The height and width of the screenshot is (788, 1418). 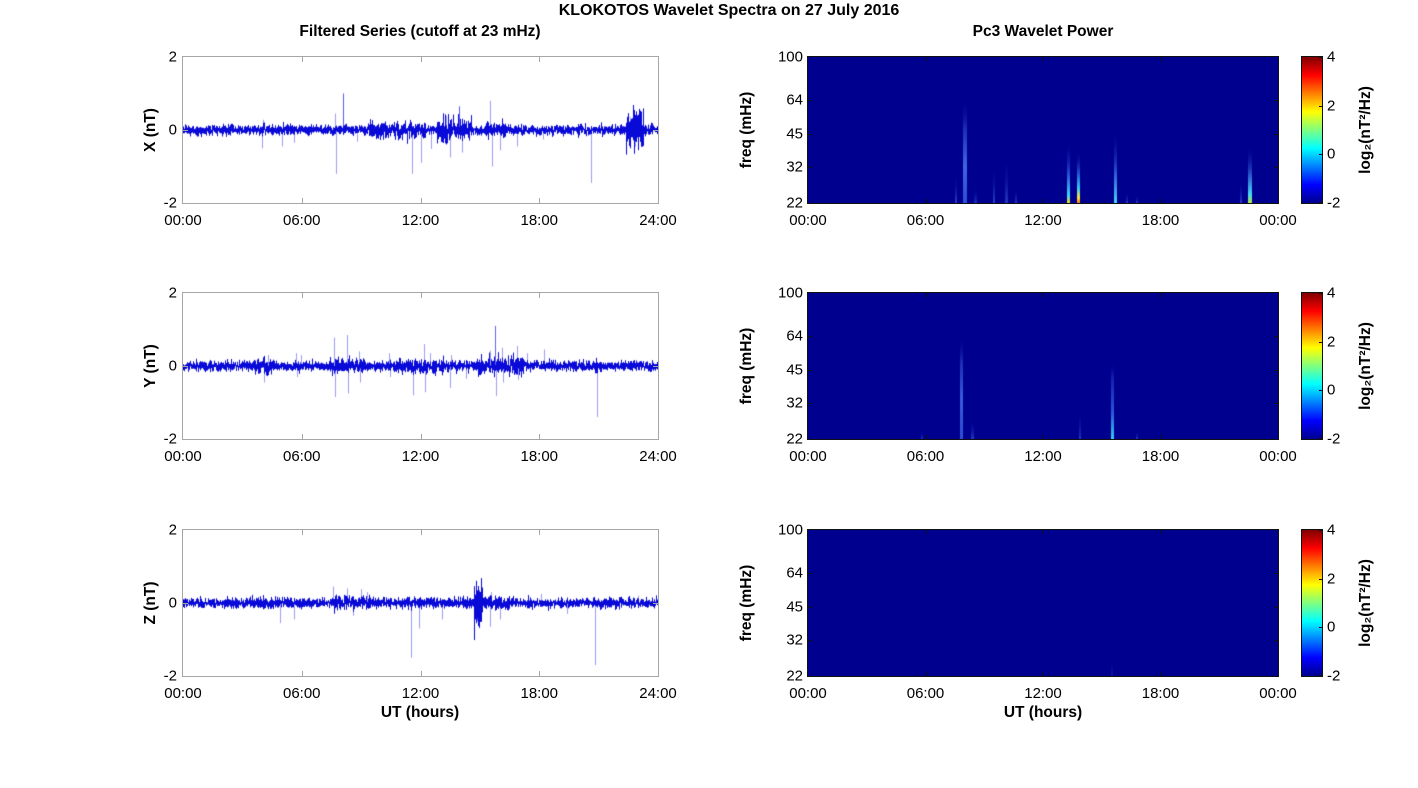 What do you see at coordinates (170, 439) in the screenshot?
I see `left-ytick-label: -2` at bounding box center [170, 439].